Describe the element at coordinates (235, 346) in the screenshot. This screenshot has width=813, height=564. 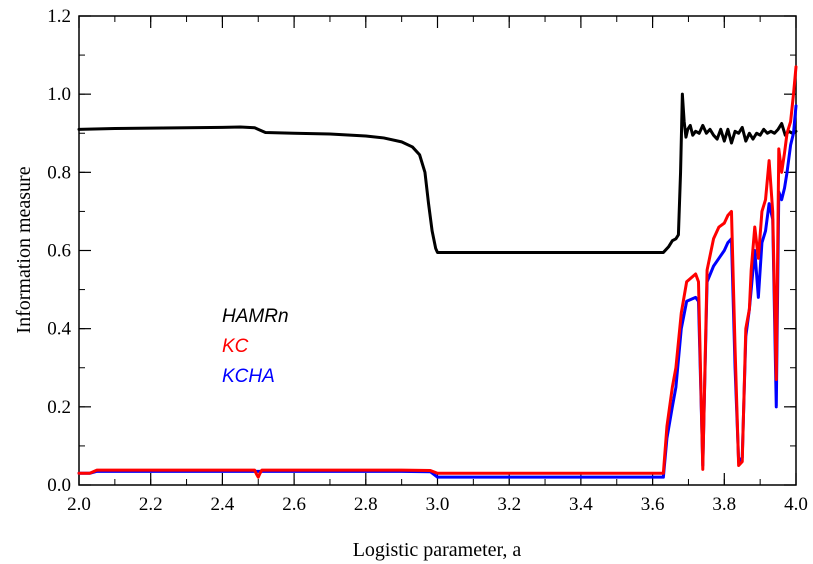
I see `legend-label-kc: KC` at that location.